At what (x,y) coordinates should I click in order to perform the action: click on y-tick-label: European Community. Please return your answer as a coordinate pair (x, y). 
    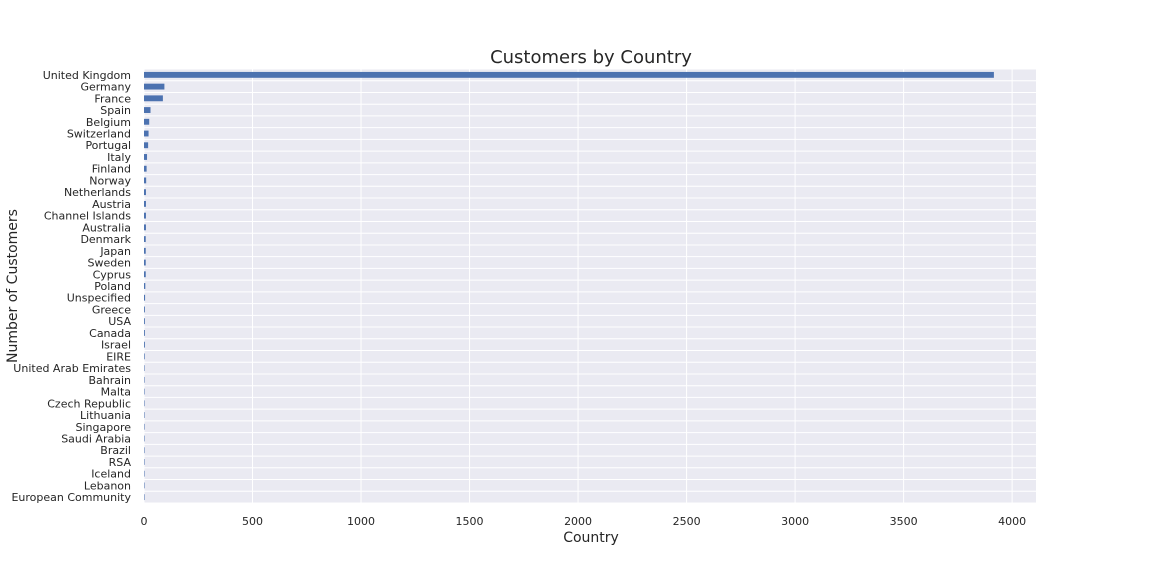
    Looking at the image, I should click on (71, 497).